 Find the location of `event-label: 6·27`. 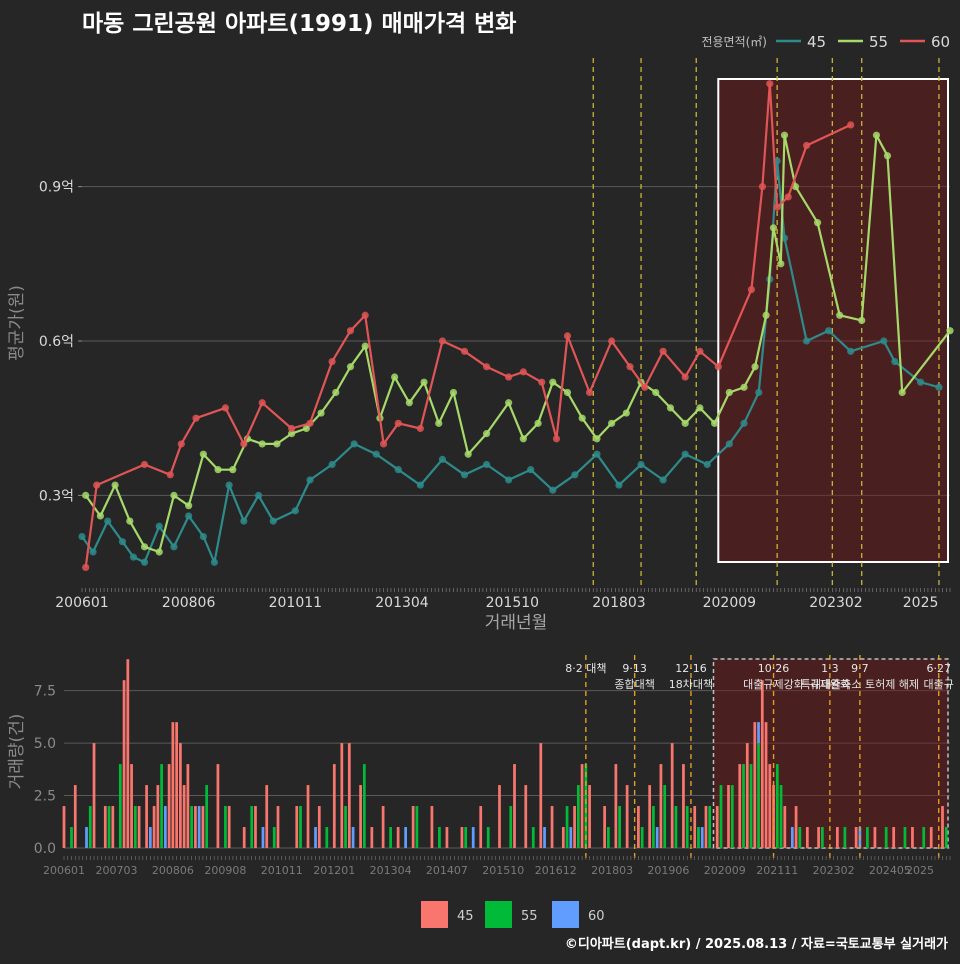

event-label: 6·27 is located at coordinates (938, 668).